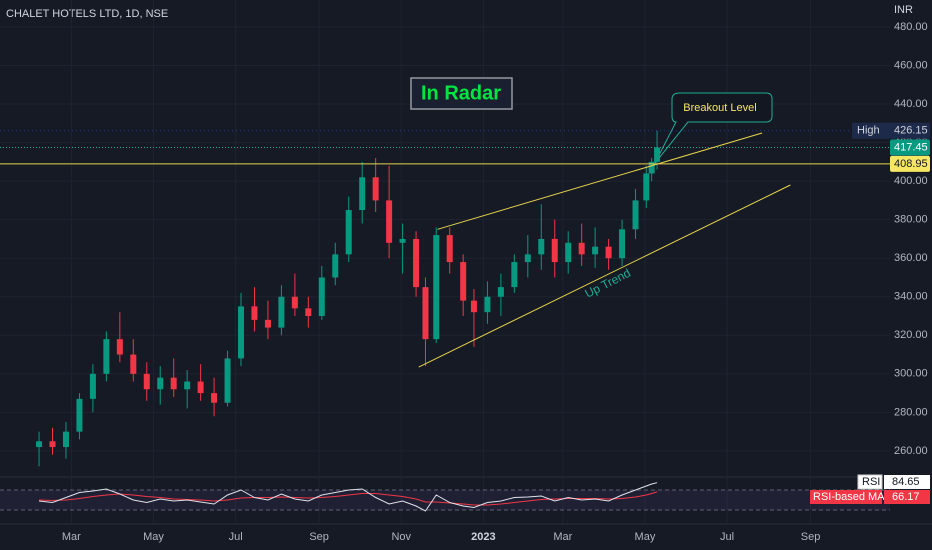 The image size is (932, 550). I want to click on y-tick-label: 380.00, so click(911, 220).